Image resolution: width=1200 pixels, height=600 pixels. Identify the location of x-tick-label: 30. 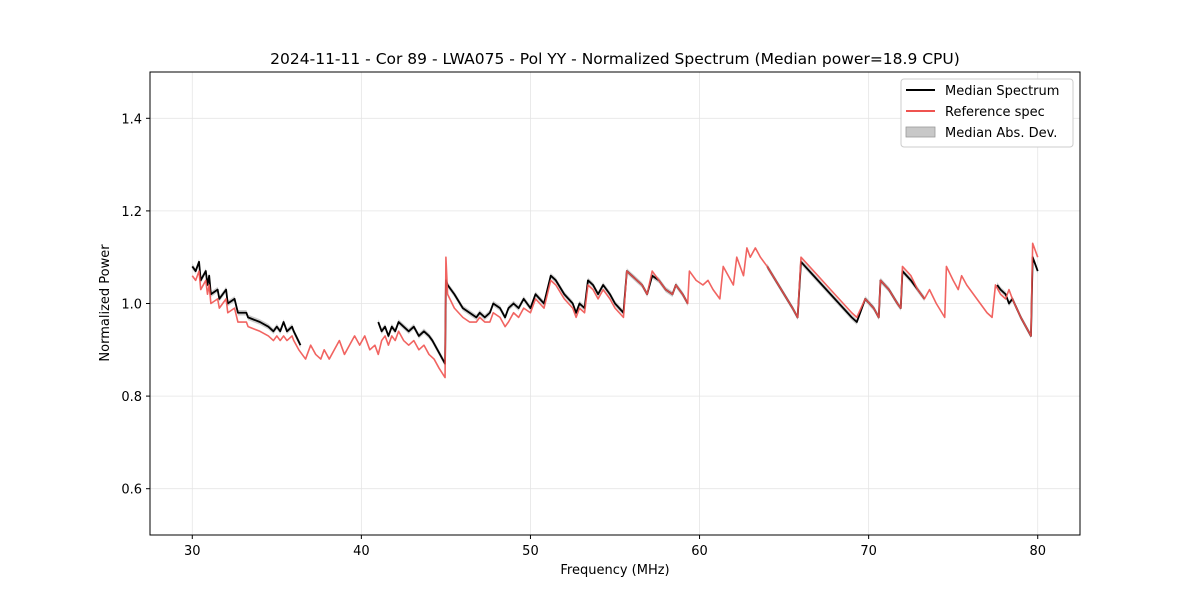
(192, 551).